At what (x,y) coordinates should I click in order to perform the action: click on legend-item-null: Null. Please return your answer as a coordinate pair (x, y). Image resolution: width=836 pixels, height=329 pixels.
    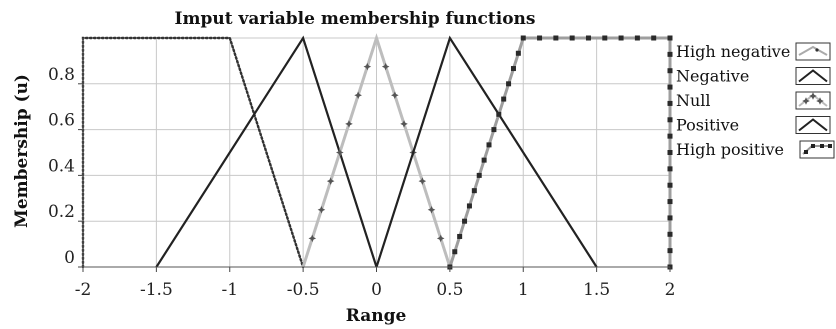
    Looking at the image, I should click on (753, 100).